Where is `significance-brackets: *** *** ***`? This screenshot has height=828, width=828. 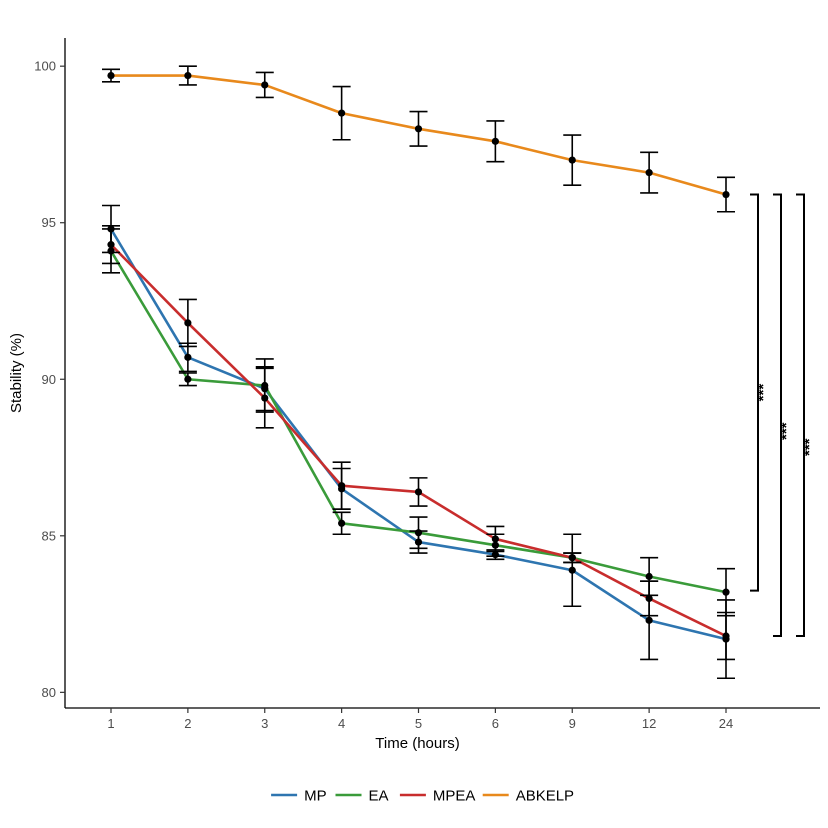
significance-brackets: *** *** *** is located at coordinates (784, 415).